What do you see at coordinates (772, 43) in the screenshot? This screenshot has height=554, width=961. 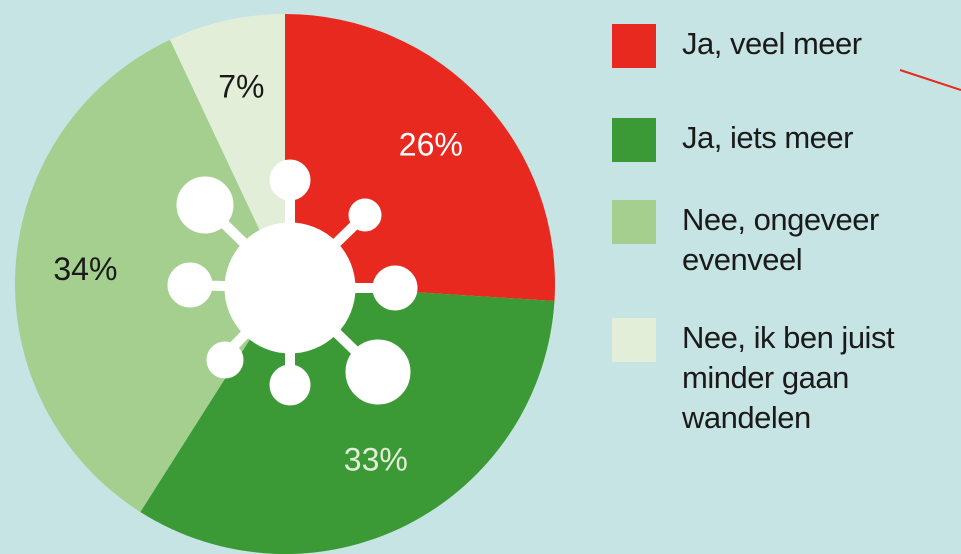 I see `legend-label: Ja, veel meer` at bounding box center [772, 43].